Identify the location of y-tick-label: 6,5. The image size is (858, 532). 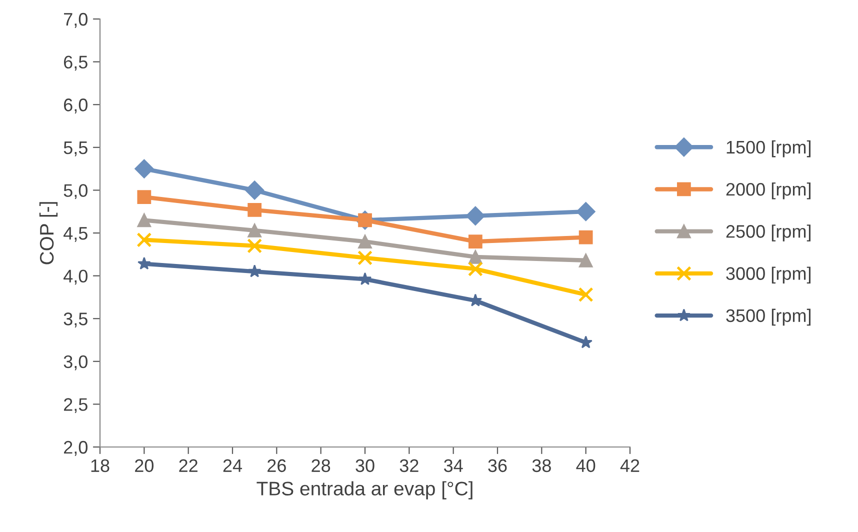
(76, 63).